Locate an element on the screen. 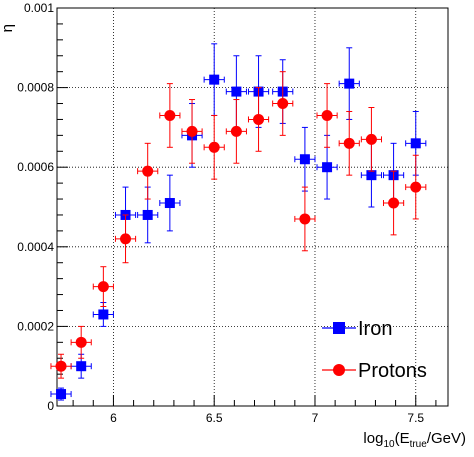 The image size is (474, 457). legend-entry-protons: Protons is located at coordinates (374, 371).